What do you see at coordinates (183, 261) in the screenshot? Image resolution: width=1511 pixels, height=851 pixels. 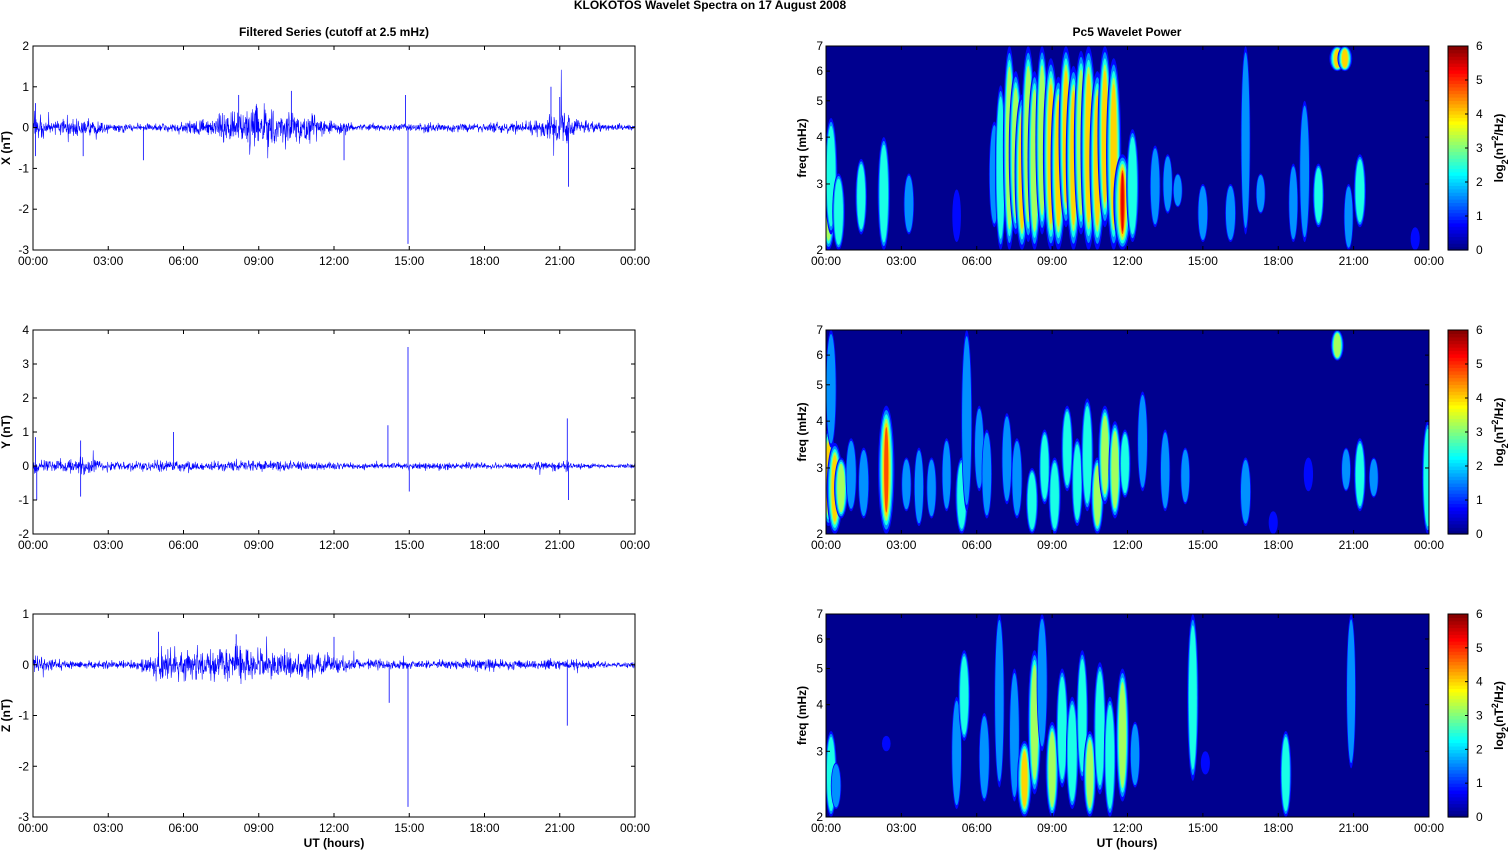 I see `time-x-tick-label: 06:00` at bounding box center [183, 261].